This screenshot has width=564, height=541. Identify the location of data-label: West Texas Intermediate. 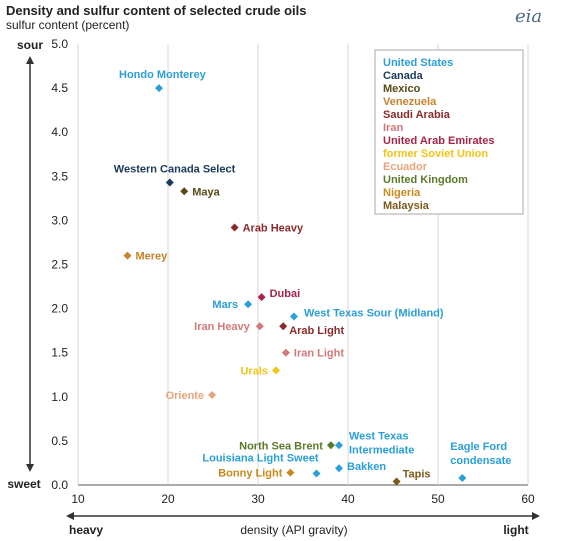
(381, 443).